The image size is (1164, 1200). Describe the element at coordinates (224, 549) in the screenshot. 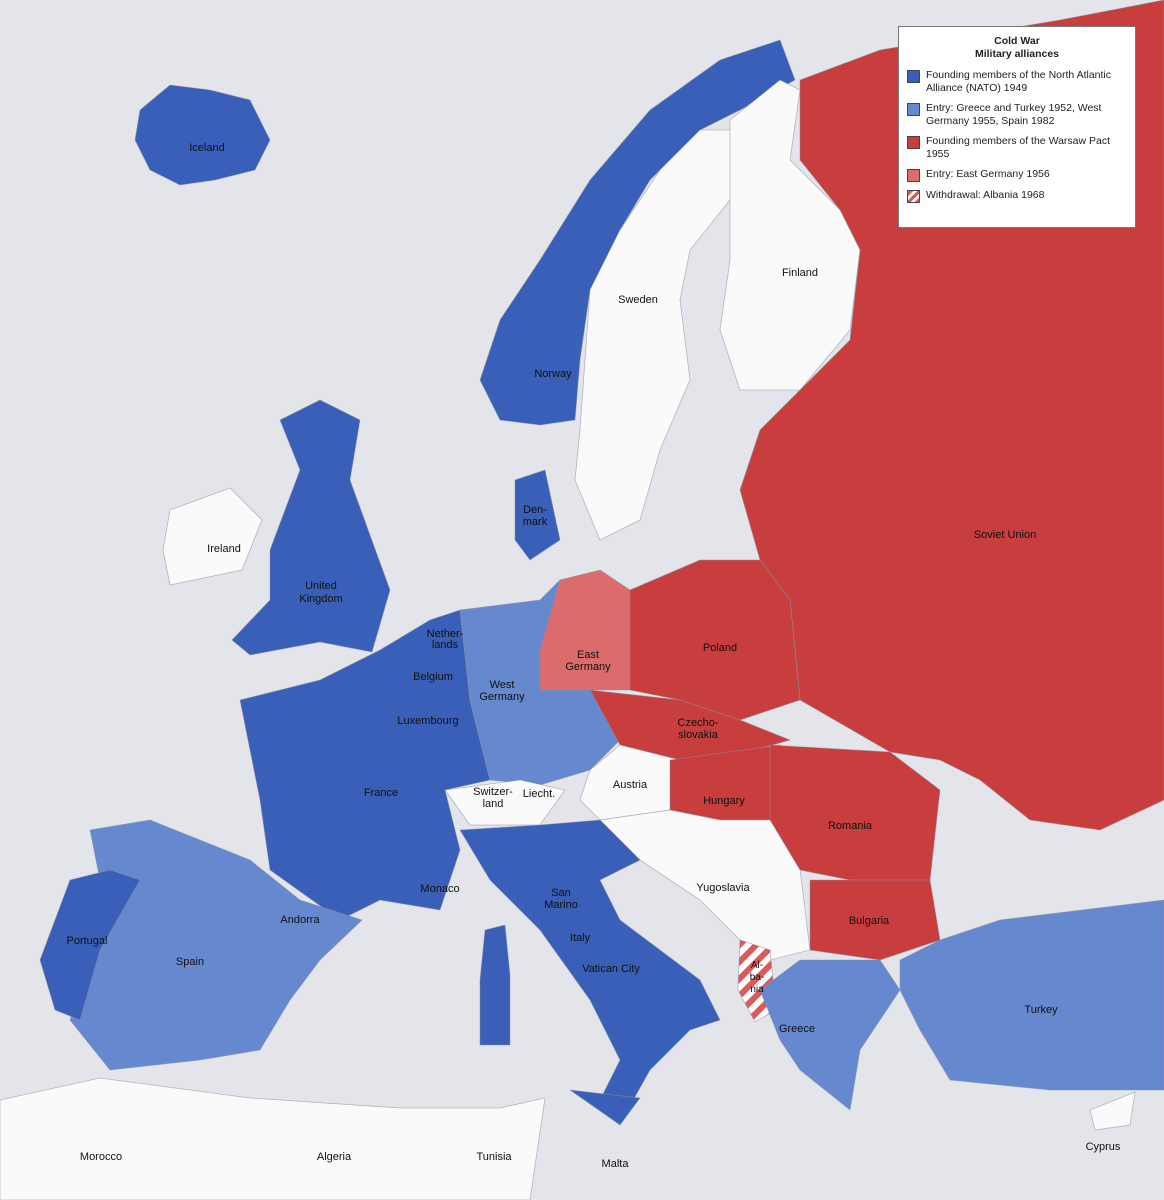

I see `label-ireland: Ireland` at that location.